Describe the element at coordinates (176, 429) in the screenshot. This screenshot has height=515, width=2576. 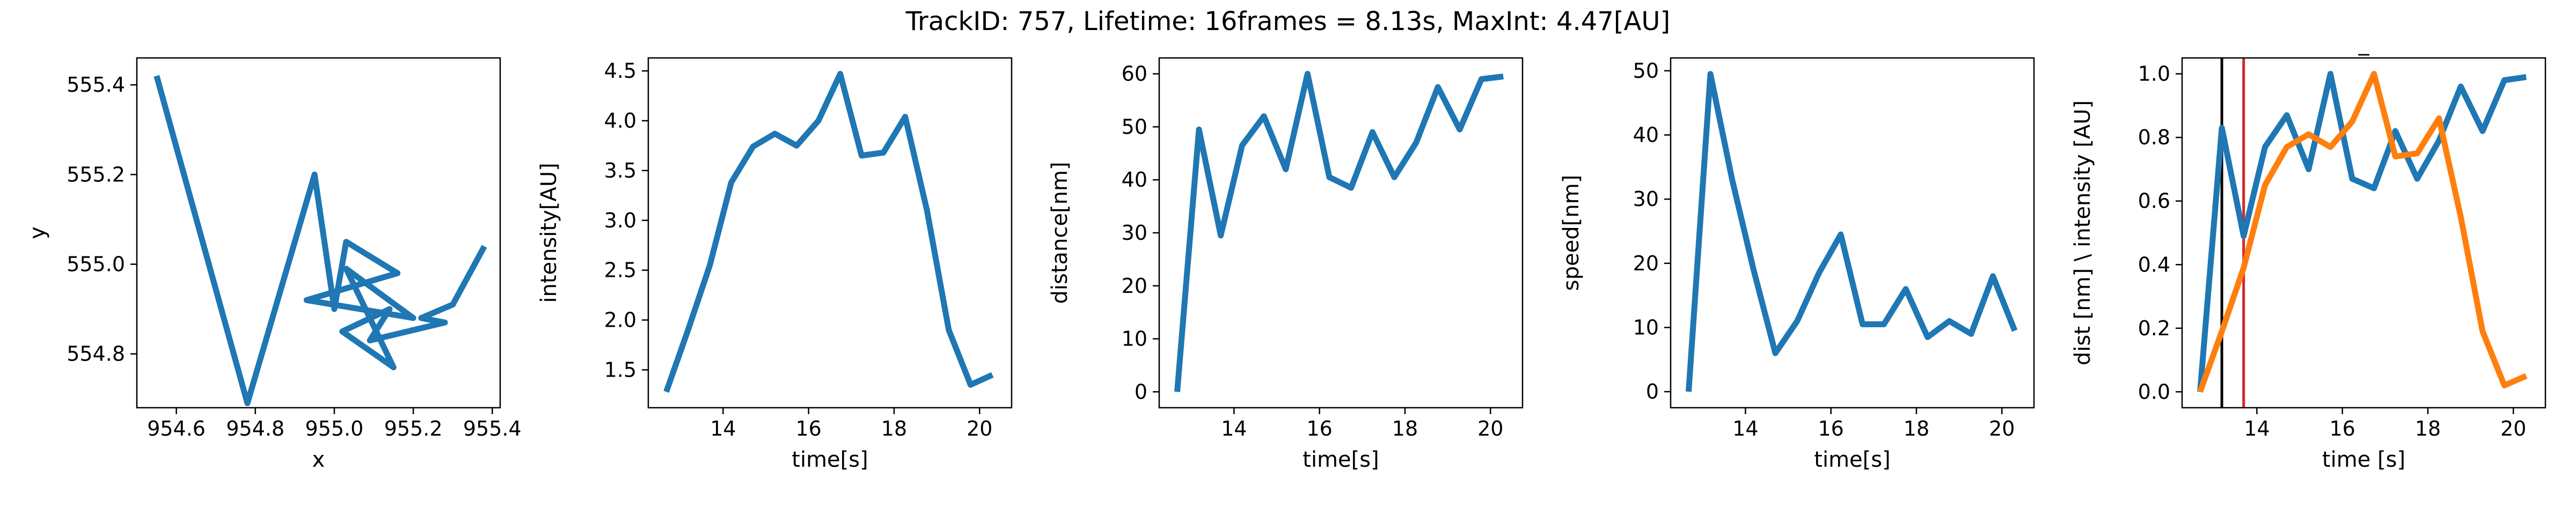
I see `x-tick-label: 954.6` at that location.